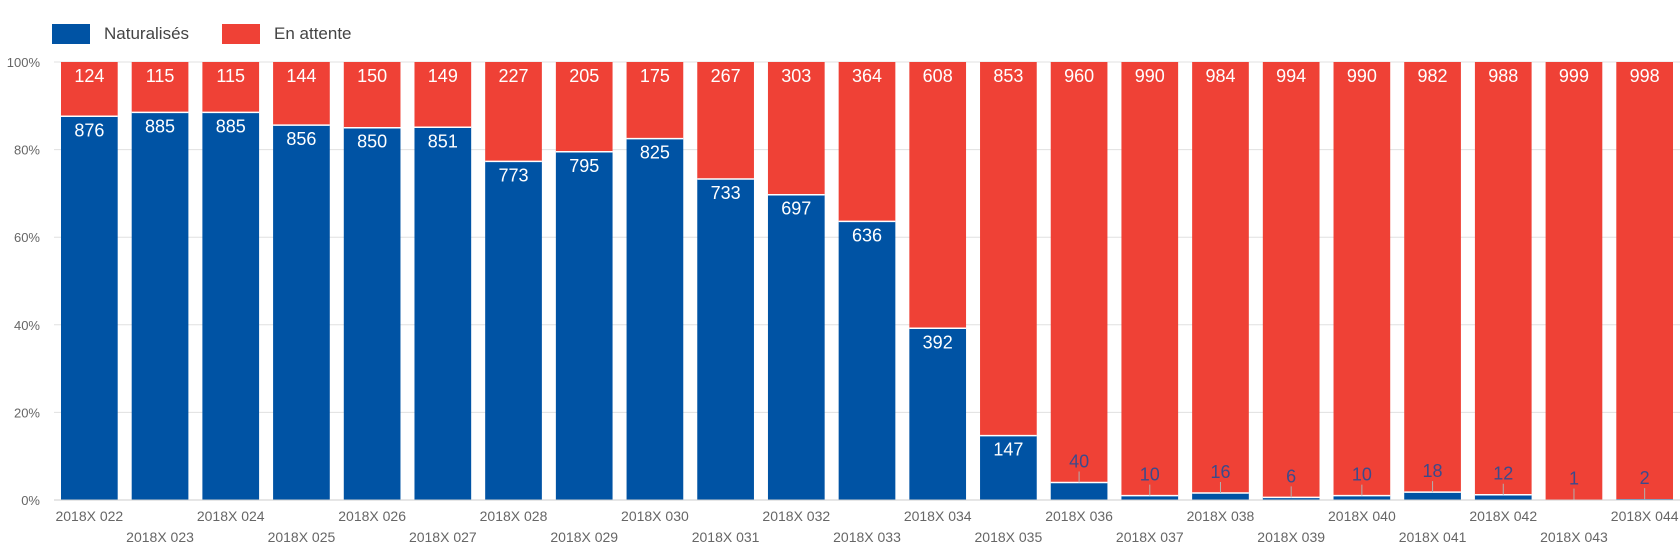  Describe the element at coordinates (443, 76) in the screenshot. I see `data-label-en-attente: 149` at that location.